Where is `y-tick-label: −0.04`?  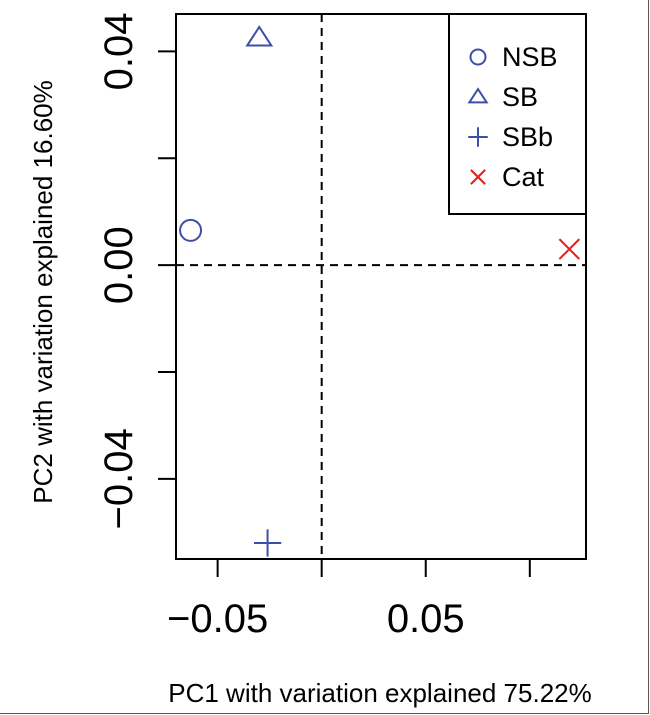
y-tick-label: −0.04 is located at coordinates (119, 478).